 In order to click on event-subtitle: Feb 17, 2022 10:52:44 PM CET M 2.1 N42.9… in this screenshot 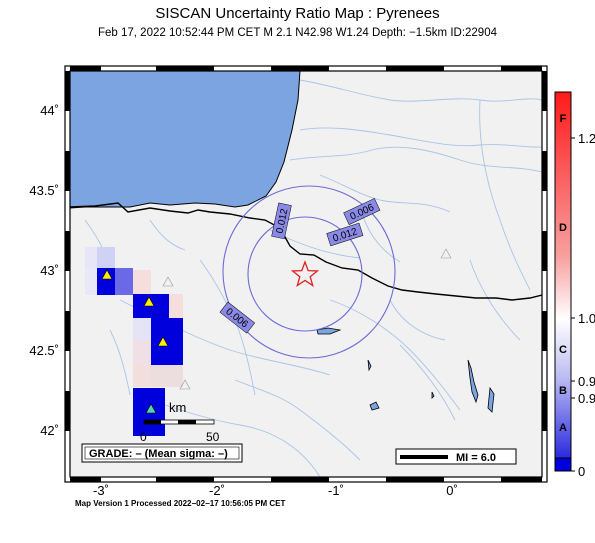, I will do `click(297, 33)`.